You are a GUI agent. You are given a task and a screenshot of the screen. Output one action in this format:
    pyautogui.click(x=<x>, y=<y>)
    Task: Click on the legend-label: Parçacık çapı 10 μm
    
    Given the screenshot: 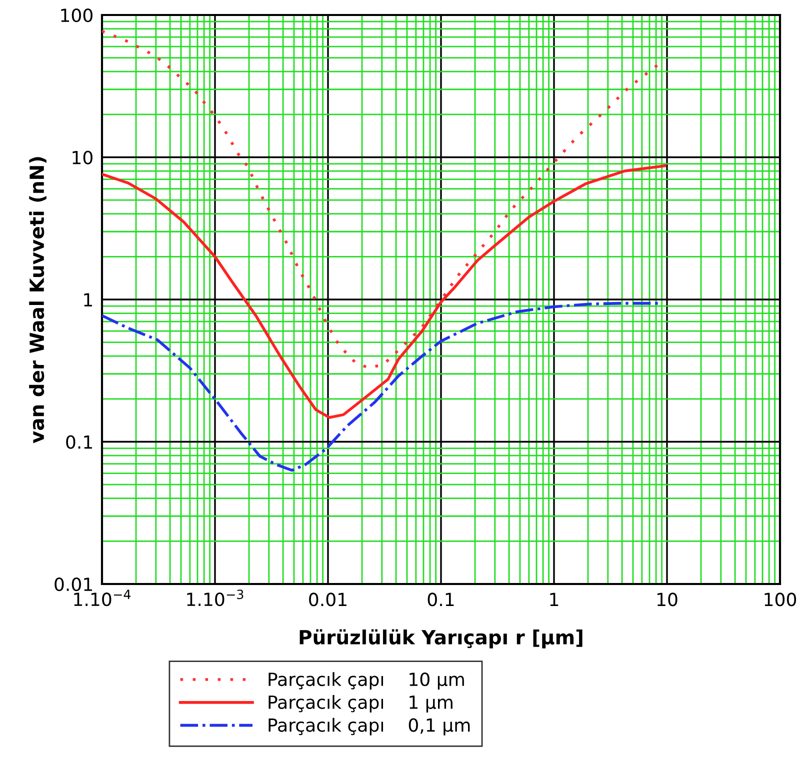 What is the action you would take?
    pyautogui.click(x=366, y=681)
    